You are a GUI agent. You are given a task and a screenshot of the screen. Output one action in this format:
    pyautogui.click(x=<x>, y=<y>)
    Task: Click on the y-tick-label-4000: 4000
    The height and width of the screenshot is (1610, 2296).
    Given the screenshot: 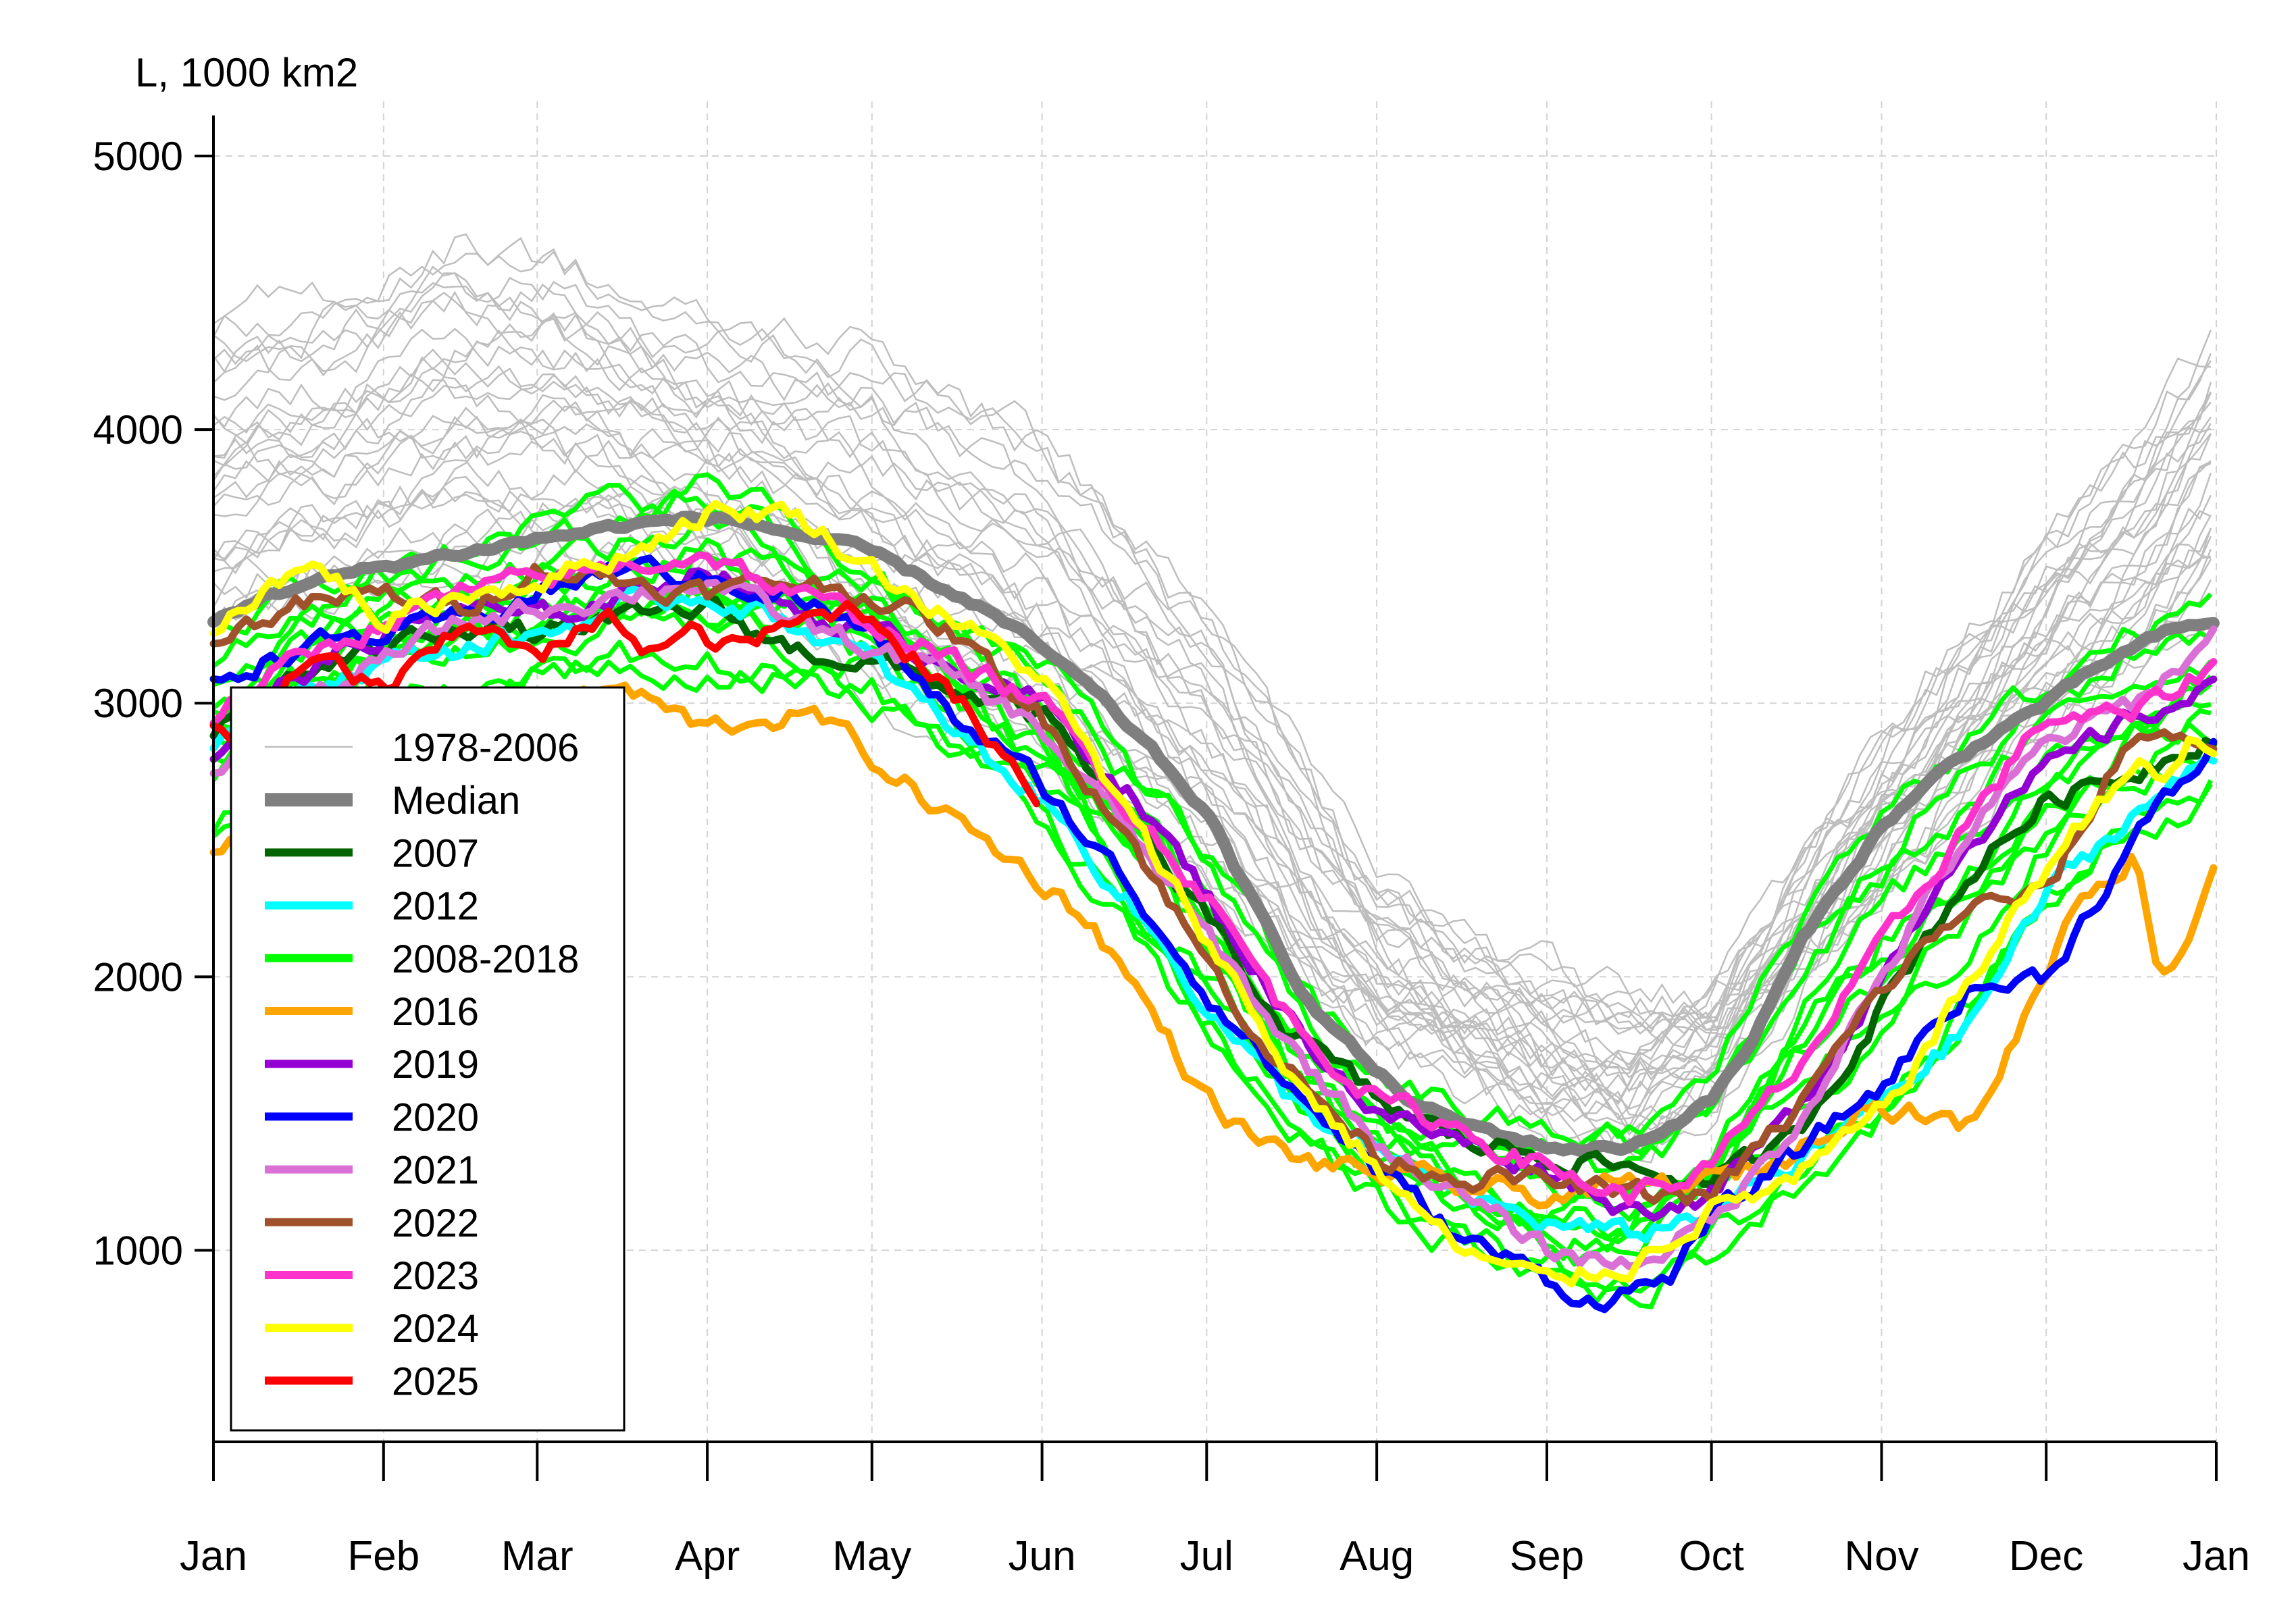 What is the action you would take?
    pyautogui.click(x=138, y=429)
    